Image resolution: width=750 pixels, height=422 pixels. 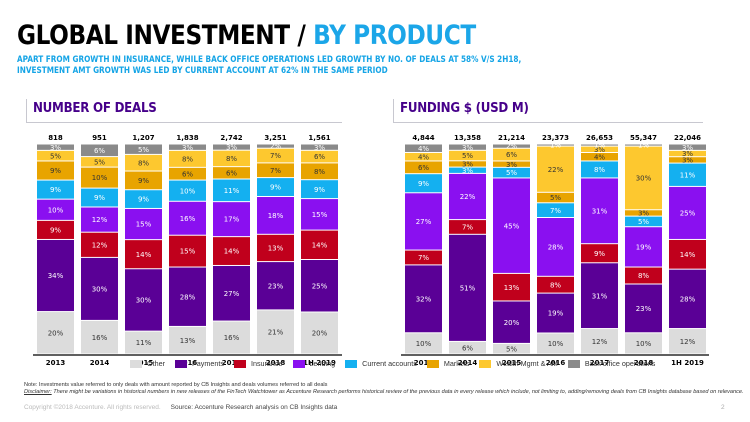 I want to click on data-label: 18%, so click(x=276, y=216).